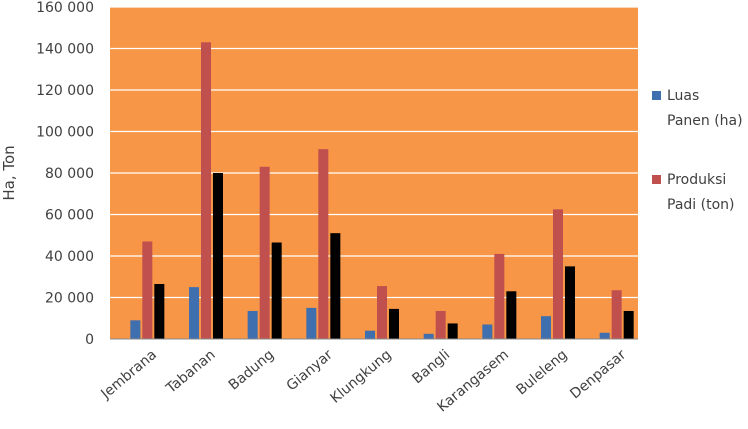 This screenshot has height=429, width=748. What do you see at coordinates (69, 299) in the screenshot?
I see `y-tick-label: 20 000` at bounding box center [69, 299].